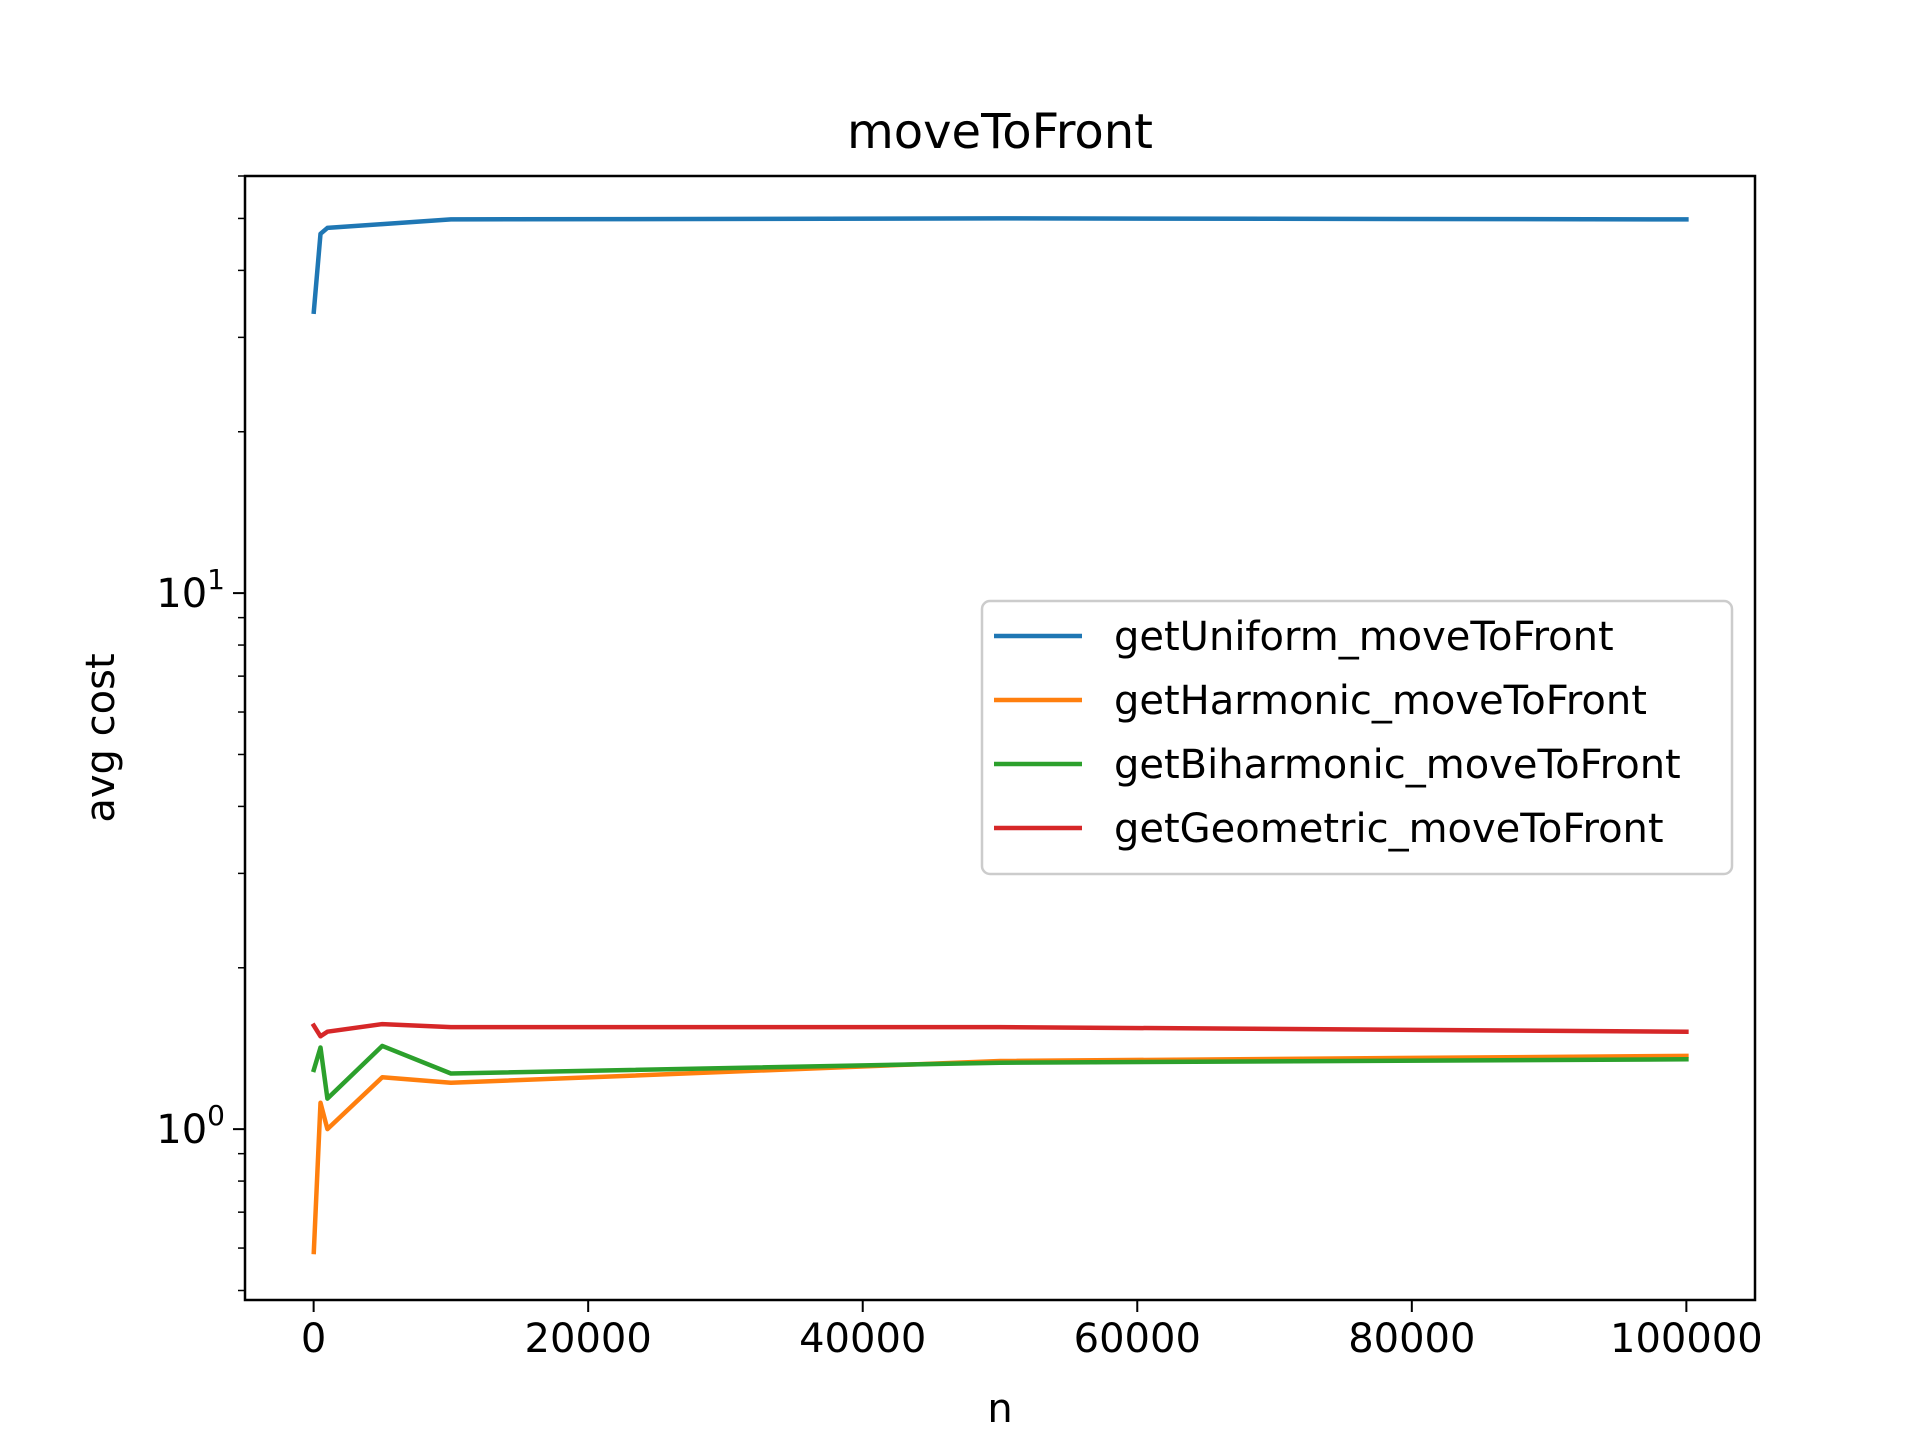  What do you see at coordinates (200, 733) in the screenshot?
I see `y-axis-ticks: 10⁰ 10¹` at bounding box center [200, 733].